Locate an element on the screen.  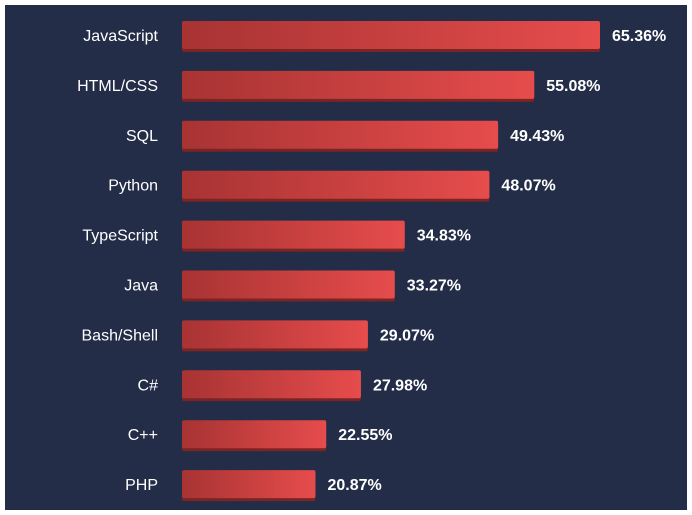
value-label: 65.36% is located at coordinates (639, 36).